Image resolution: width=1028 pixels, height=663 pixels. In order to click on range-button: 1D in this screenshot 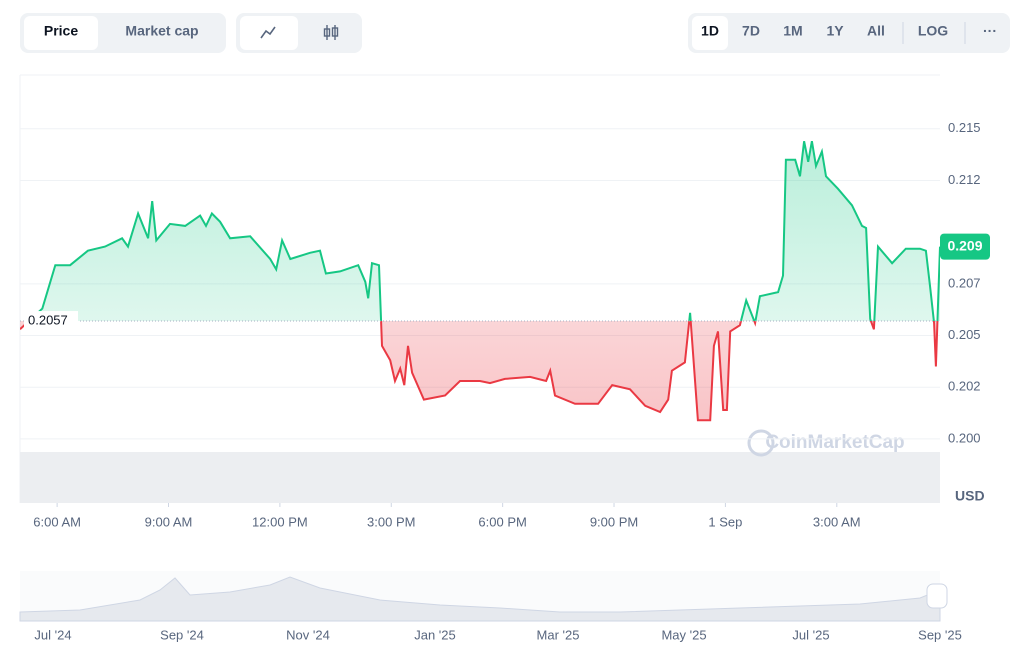, I will do `click(710, 31)`.